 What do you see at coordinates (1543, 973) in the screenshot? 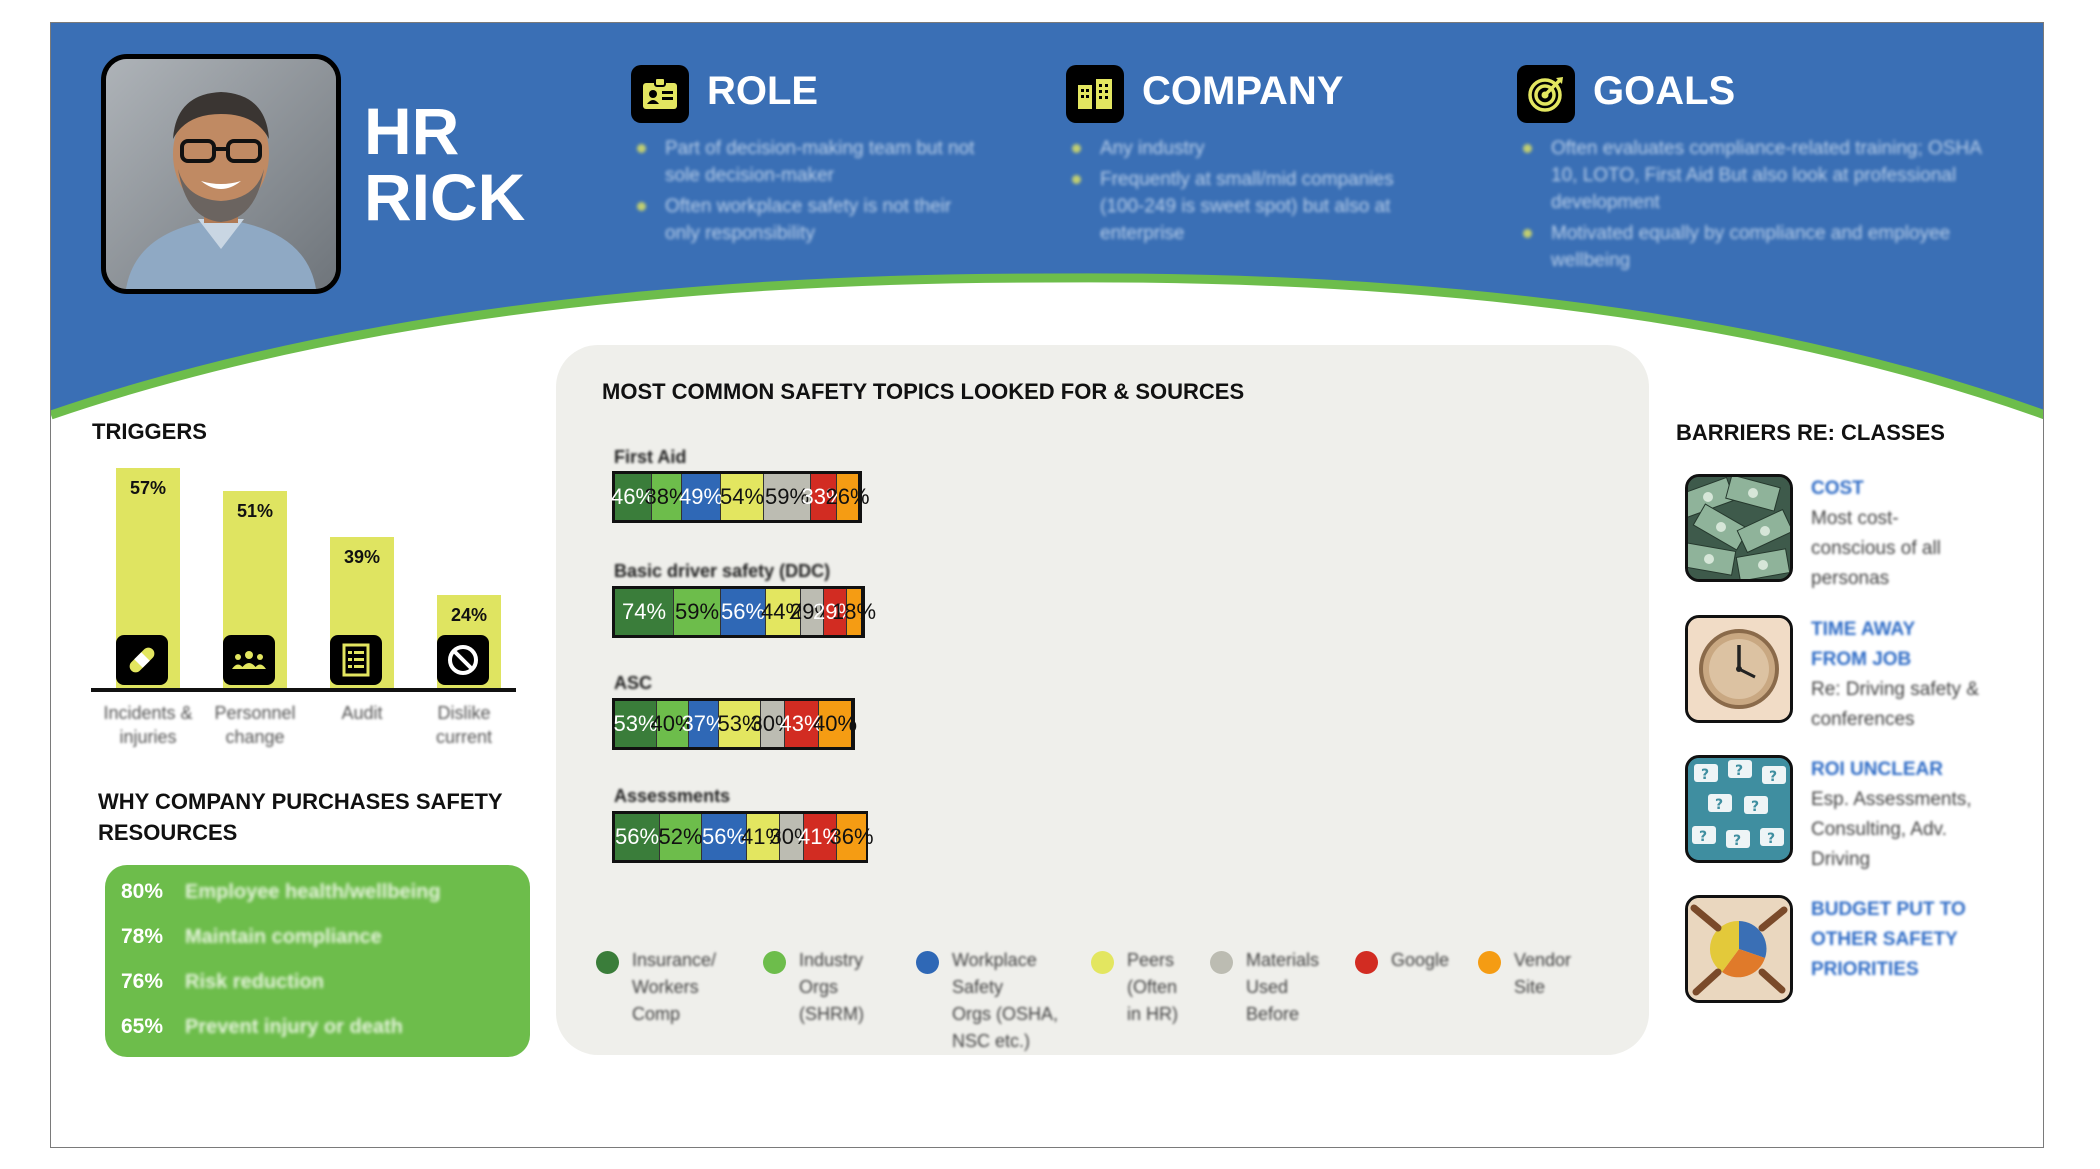
I see `legend-label: Vendor Site` at bounding box center [1543, 973].